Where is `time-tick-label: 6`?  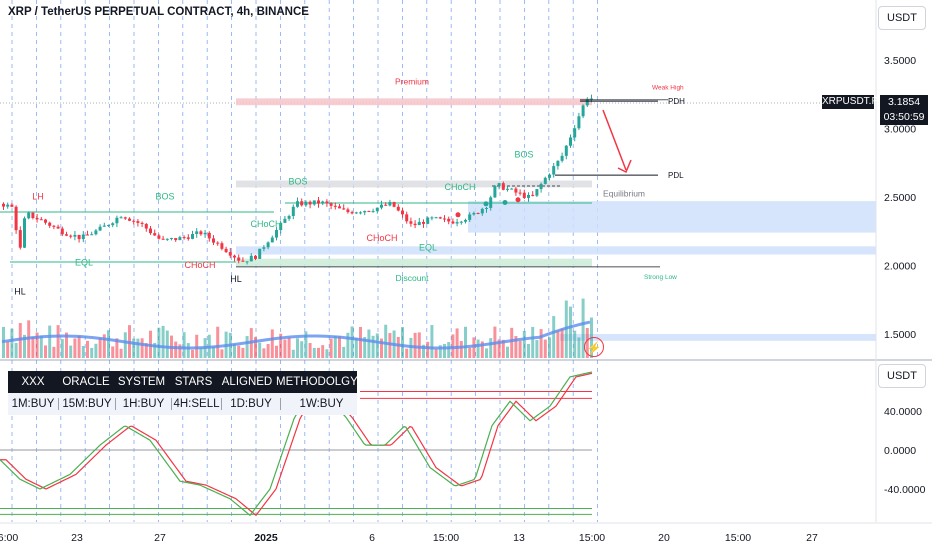
time-tick-label: 6 is located at coordinates (372, 538).